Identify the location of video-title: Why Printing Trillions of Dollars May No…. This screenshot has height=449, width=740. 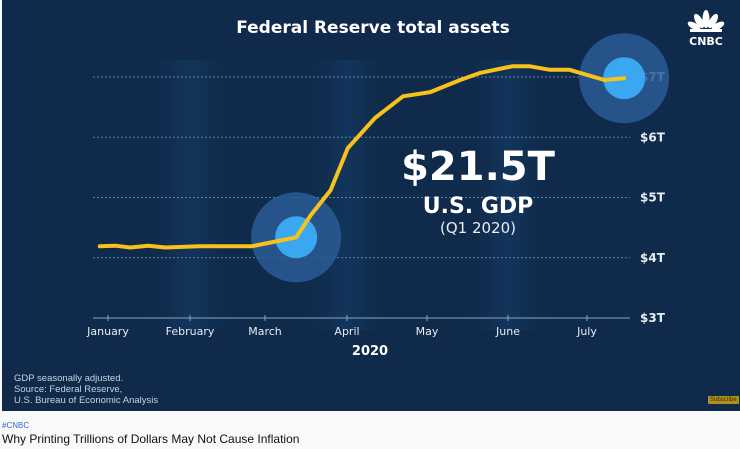
(151, 439).